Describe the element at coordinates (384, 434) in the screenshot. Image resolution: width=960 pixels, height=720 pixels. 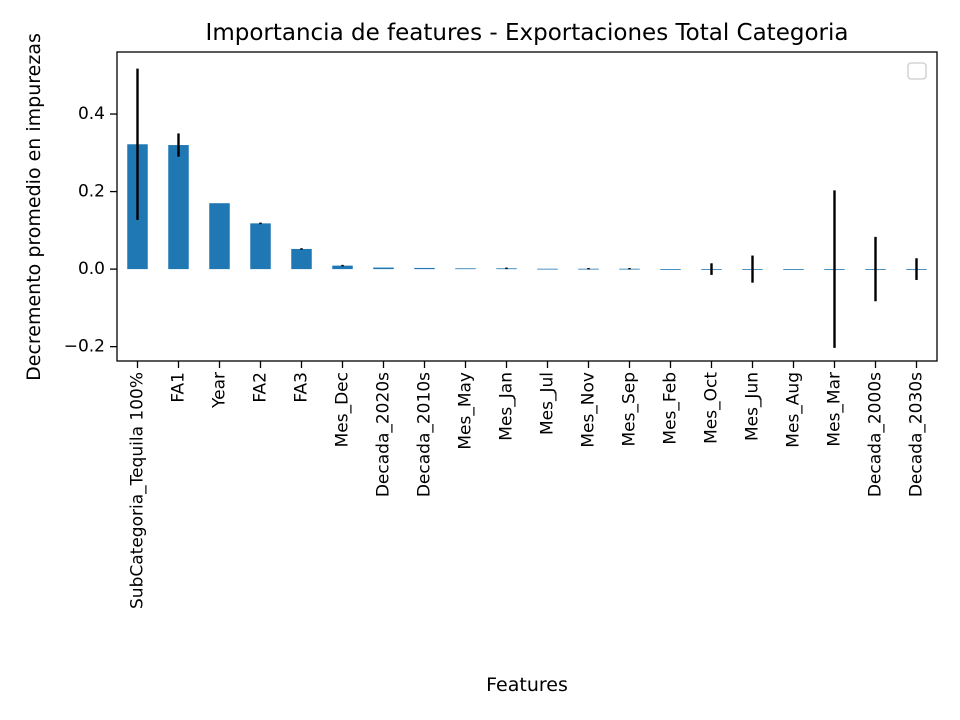
I see `x-tick-label: Decada_2020s` at that location.